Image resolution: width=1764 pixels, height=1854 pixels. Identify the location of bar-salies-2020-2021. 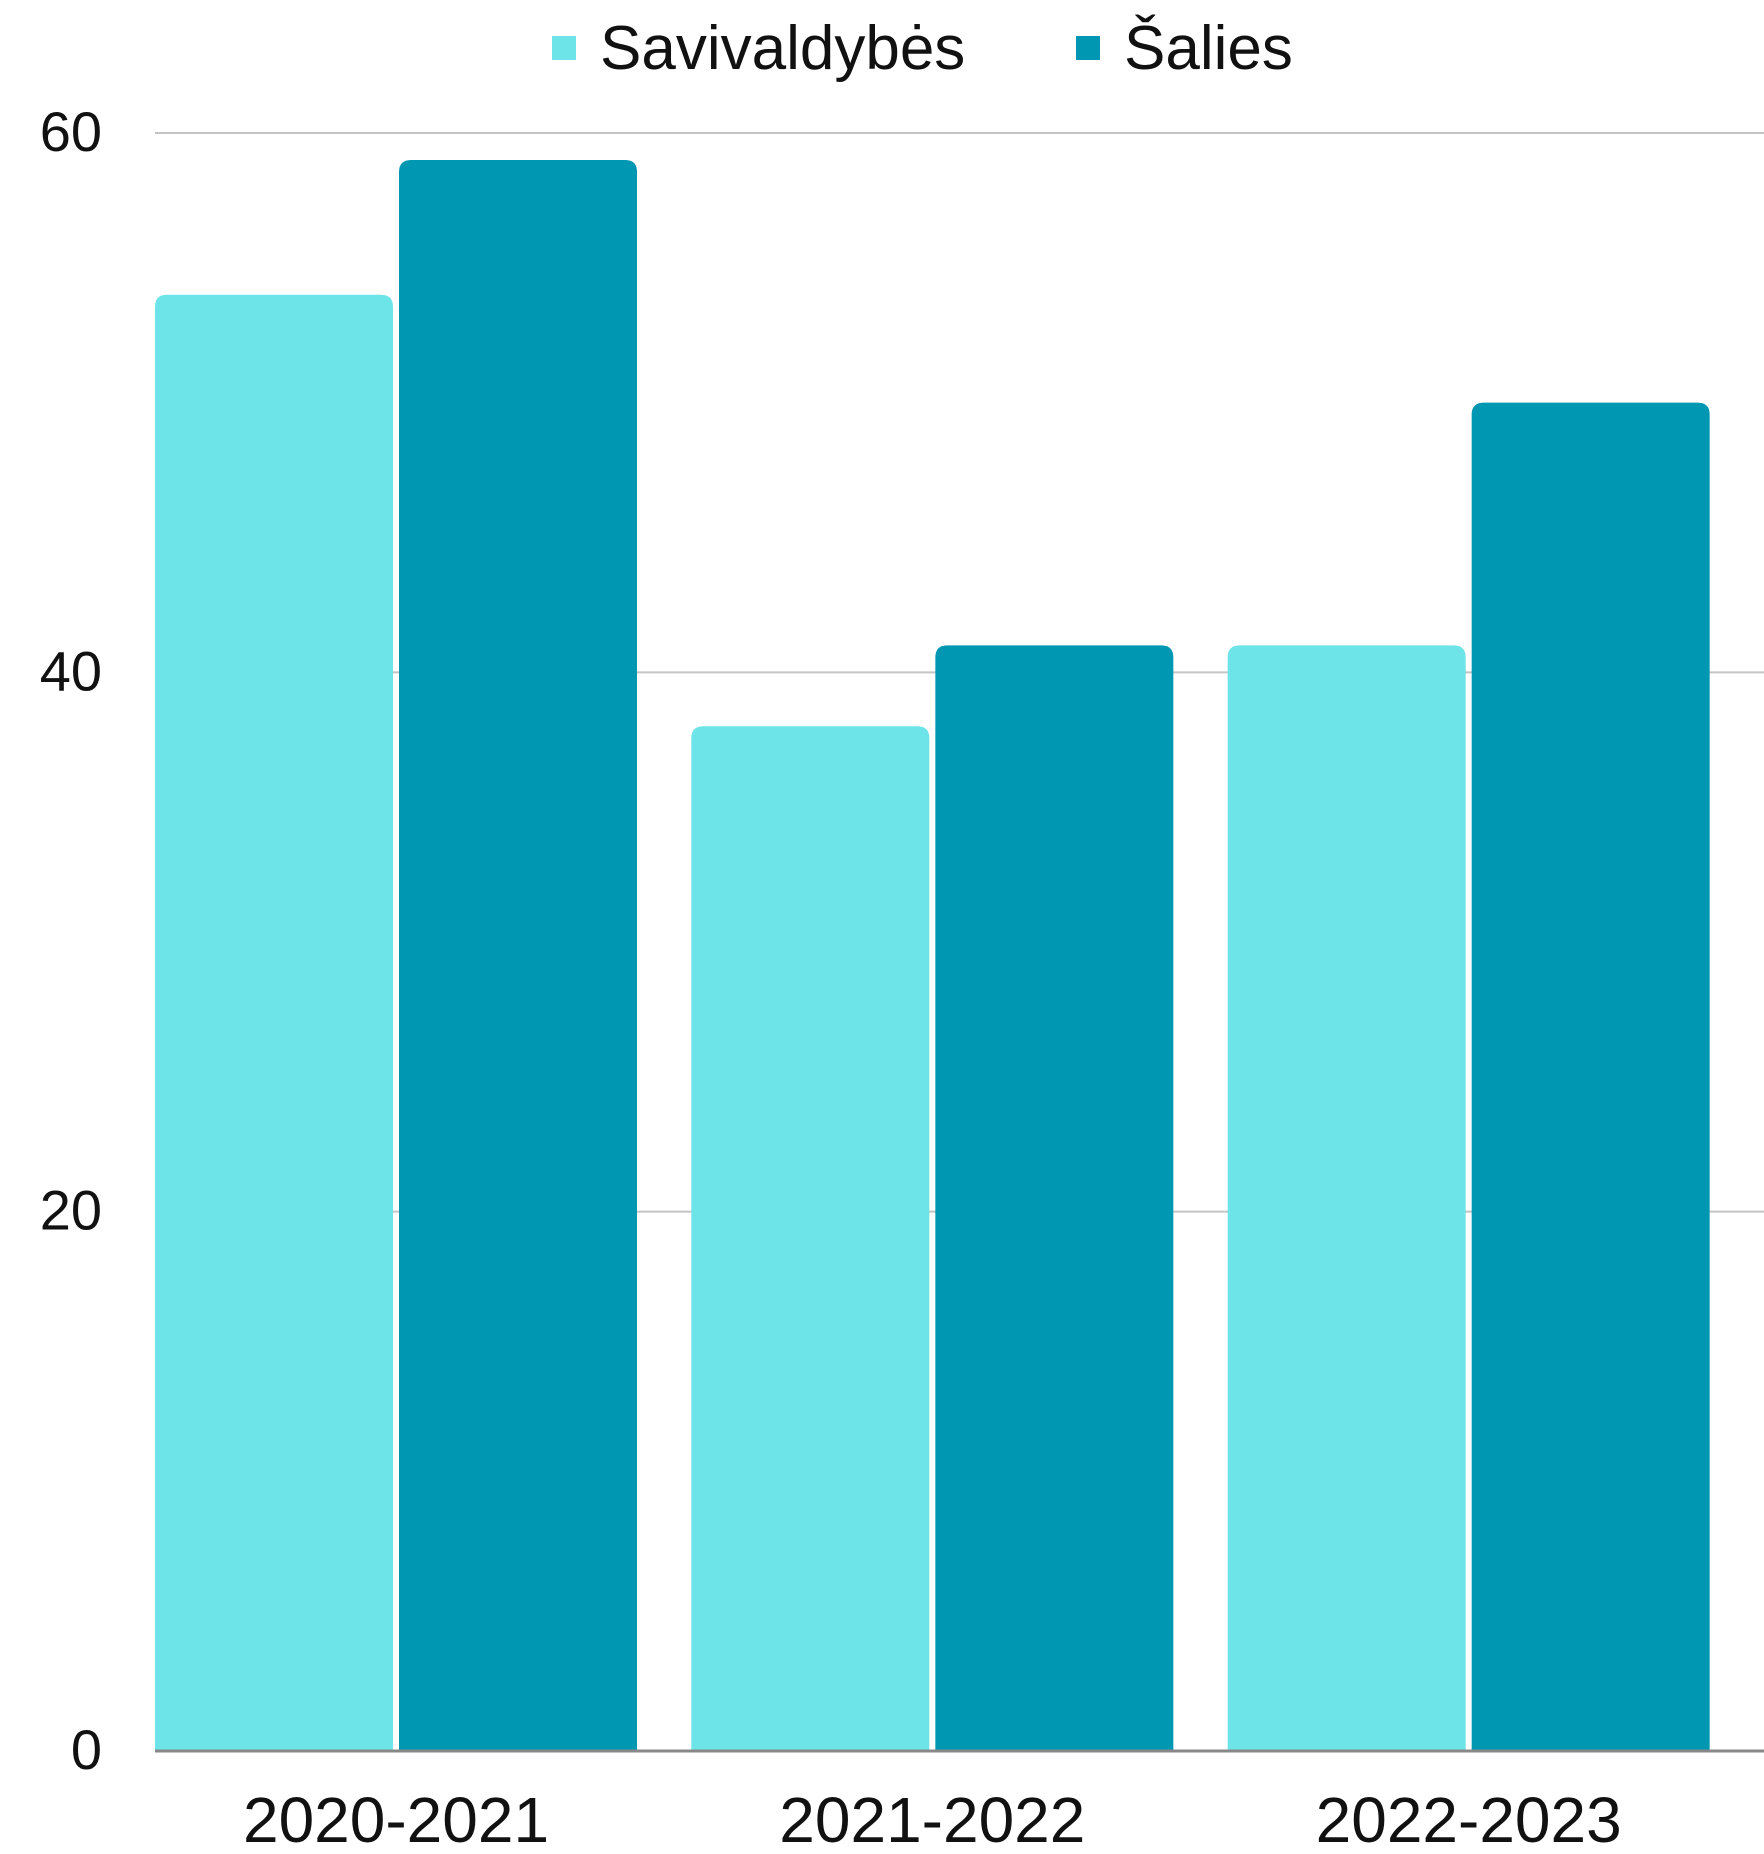
(518, 955).